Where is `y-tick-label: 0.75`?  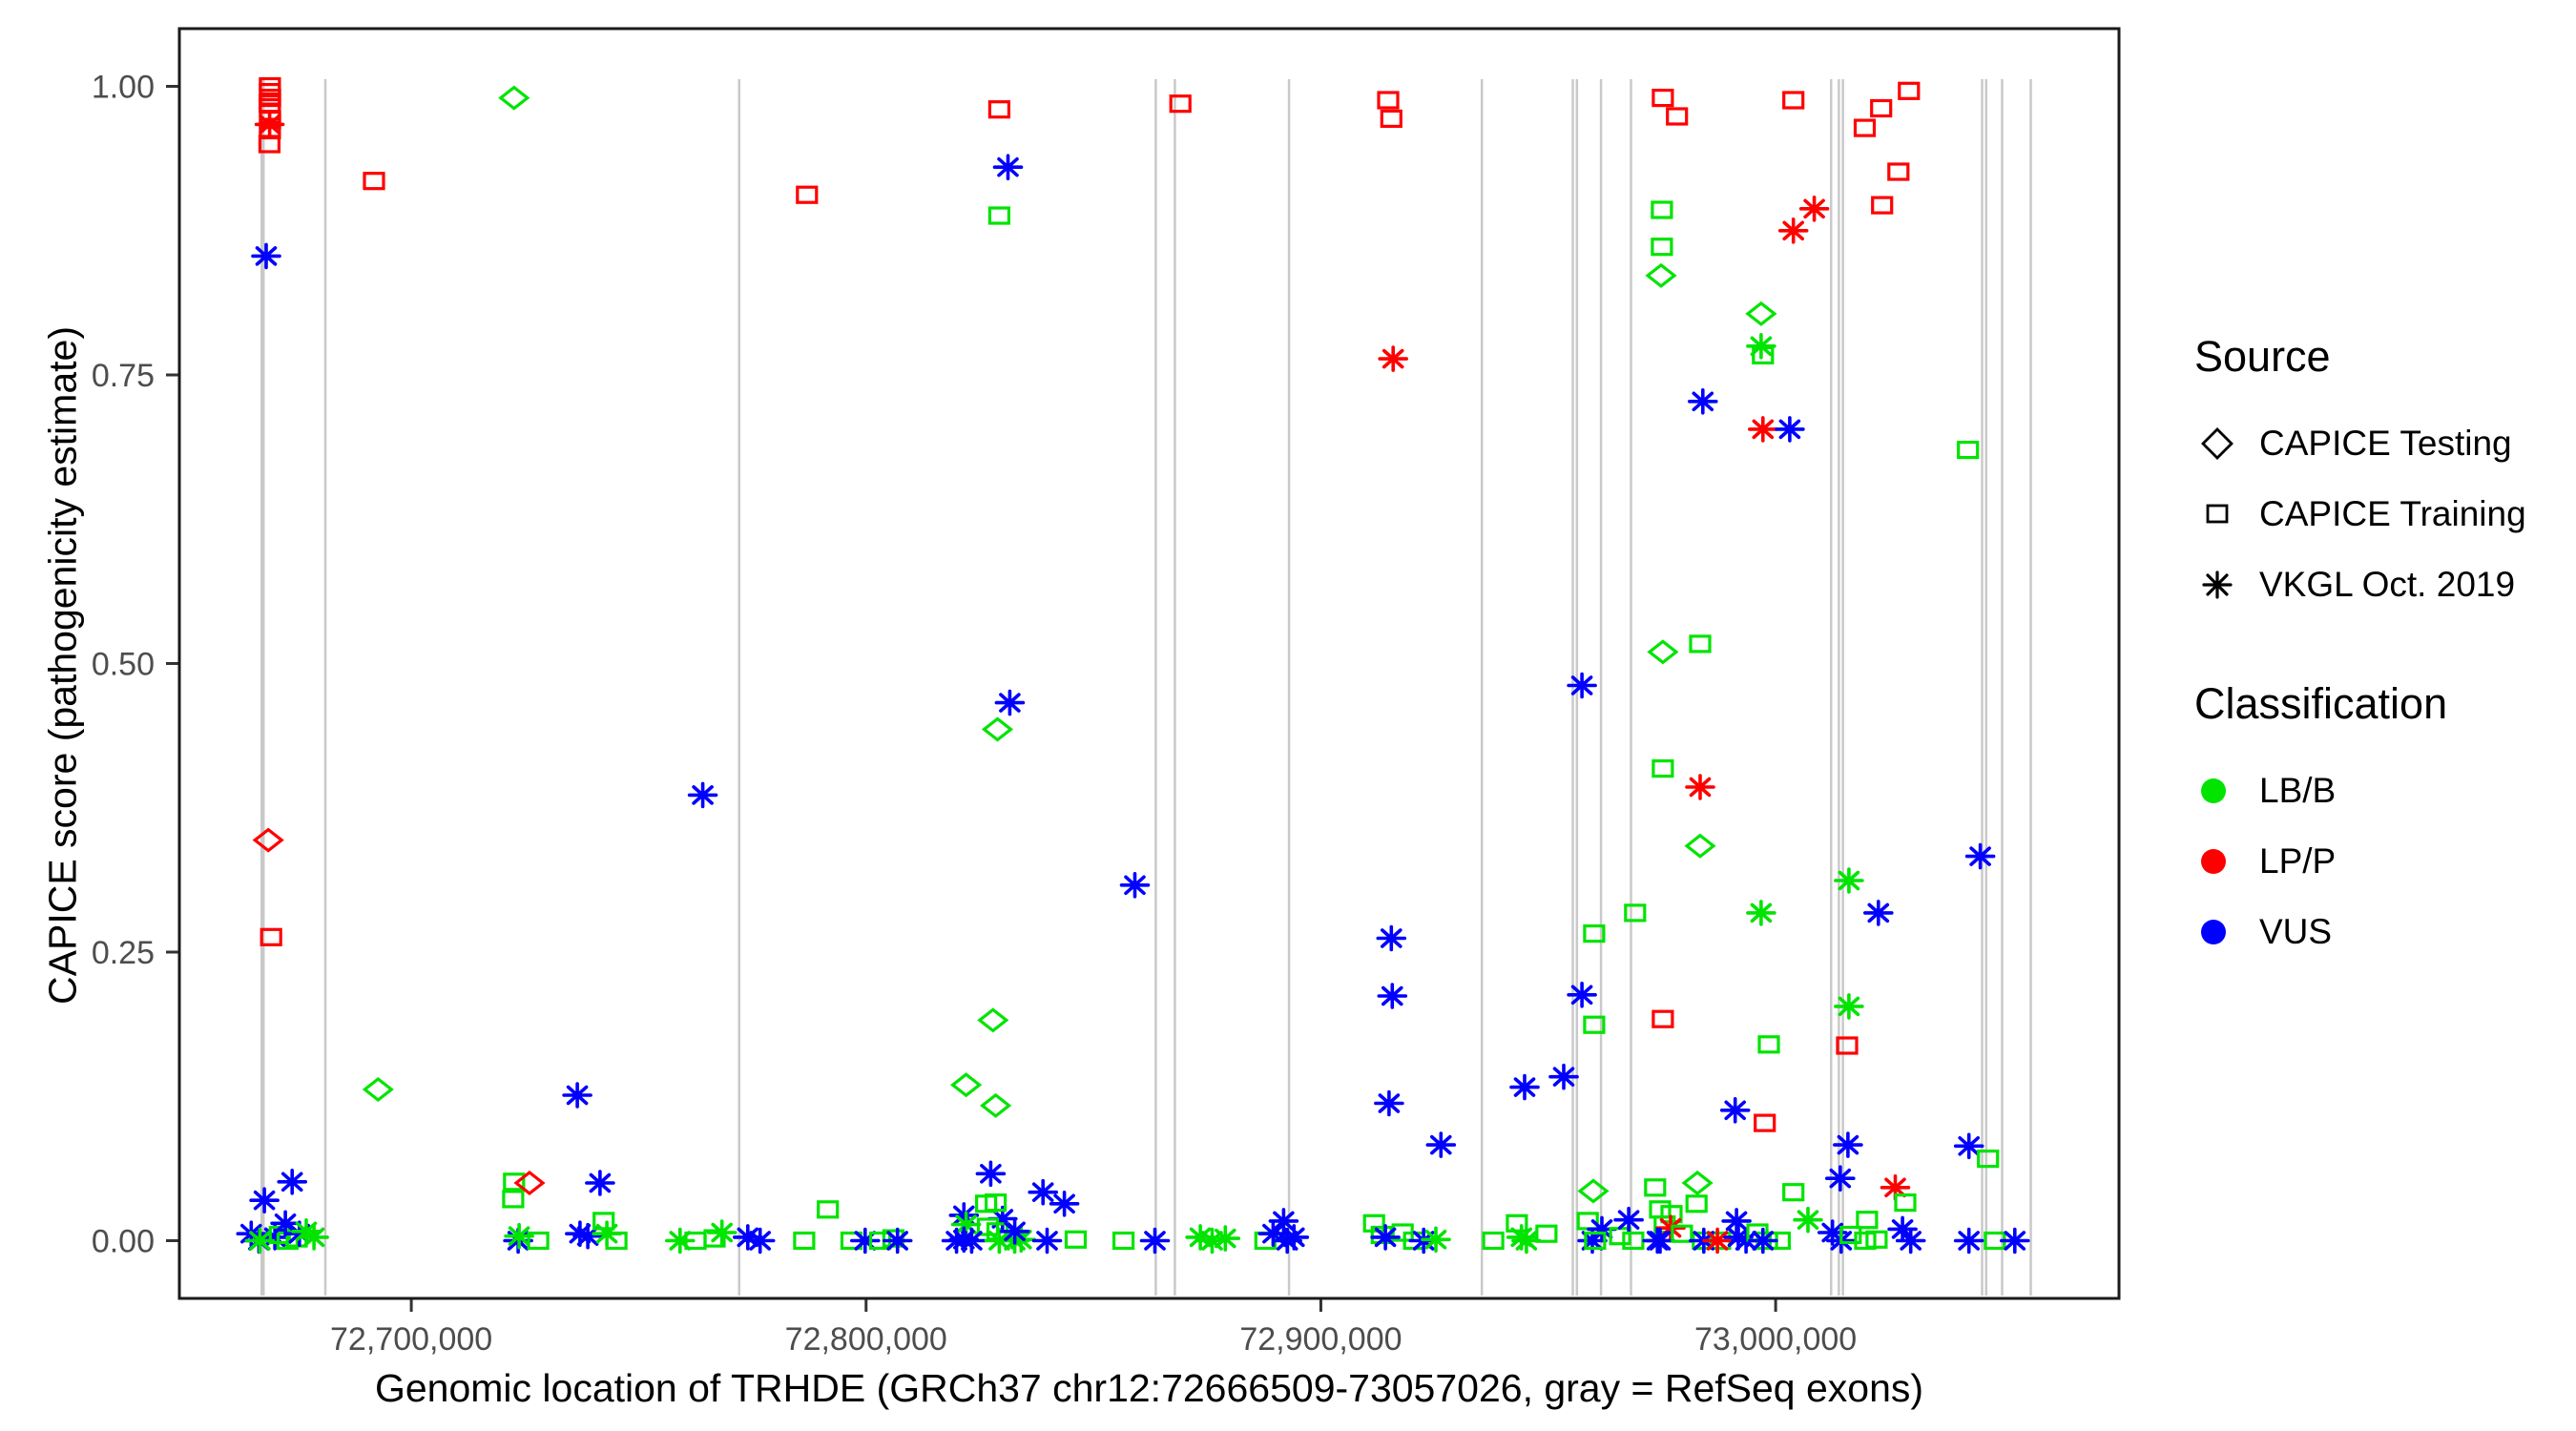
y-tick-label: 0.75 is located at coordinates (123, 376).